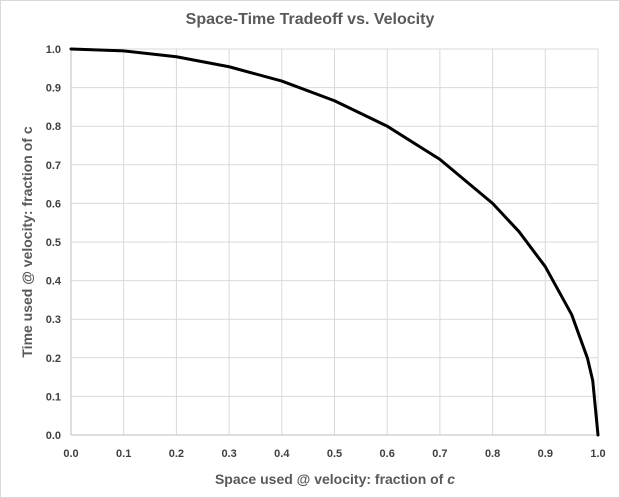 Image resolution: width=620 pixels, height=498 pixels. Describe the element at coordinates (439, 454) in the screenshot. I see `x-tick-label: 0.7` at that location.